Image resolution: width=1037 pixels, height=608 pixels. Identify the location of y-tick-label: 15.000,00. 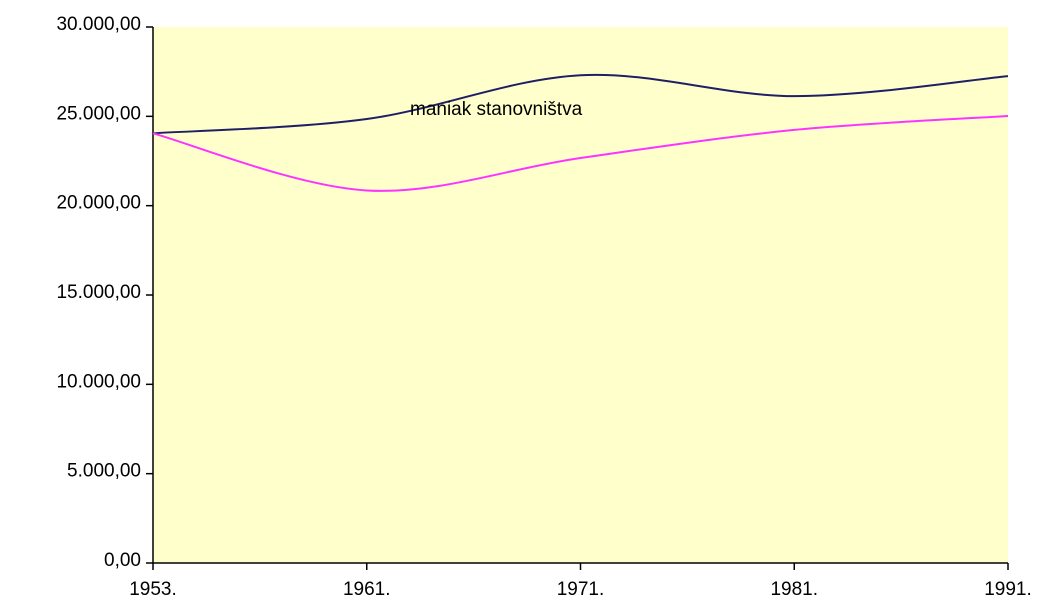
(98, 292).